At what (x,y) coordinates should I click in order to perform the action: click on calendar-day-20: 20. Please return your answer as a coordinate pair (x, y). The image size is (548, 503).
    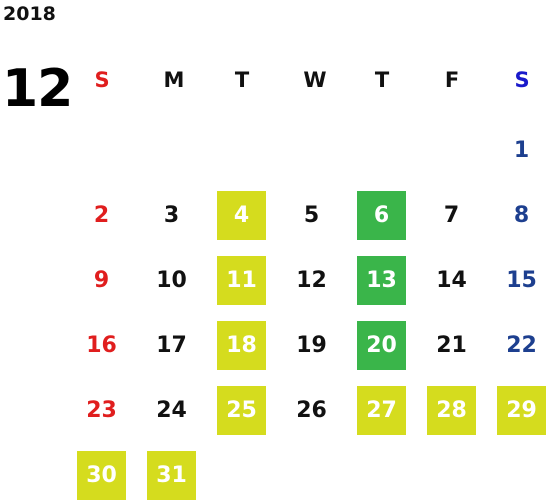
    Looking at the image, I should click on (381, 345).